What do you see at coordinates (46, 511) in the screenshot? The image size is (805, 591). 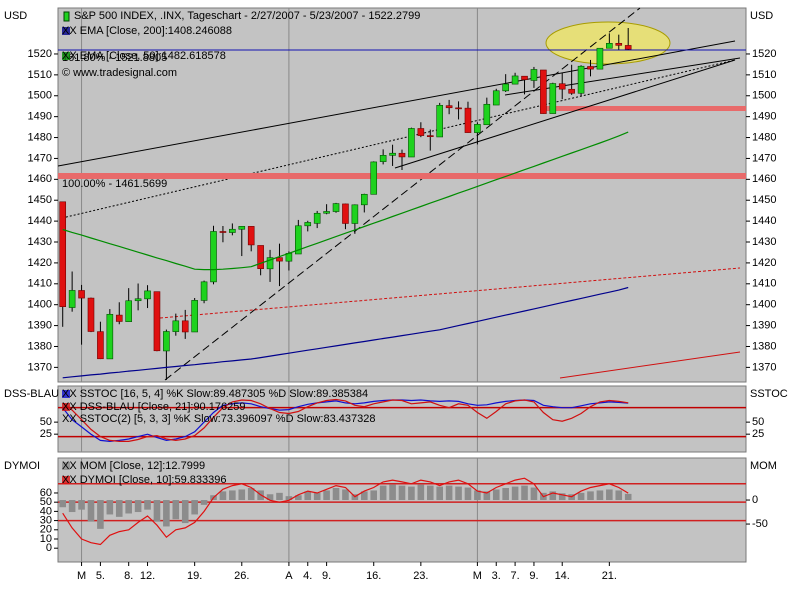 I see `y-tick-label: 40` at bounding box center [46, 511].